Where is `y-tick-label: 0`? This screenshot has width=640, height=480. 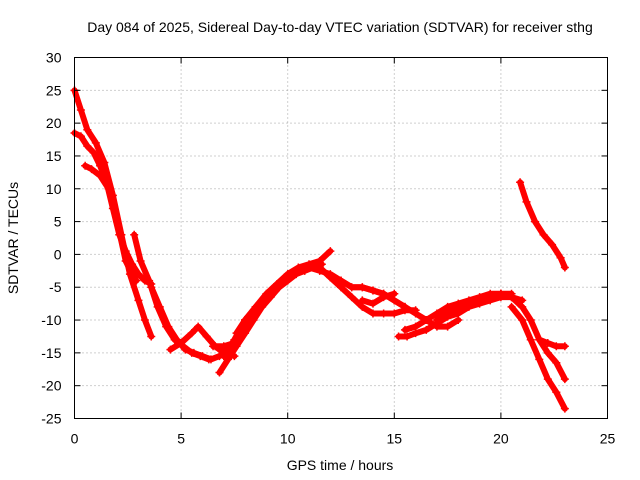
y-tick-label: 0 is located at coordinates (58, 254).